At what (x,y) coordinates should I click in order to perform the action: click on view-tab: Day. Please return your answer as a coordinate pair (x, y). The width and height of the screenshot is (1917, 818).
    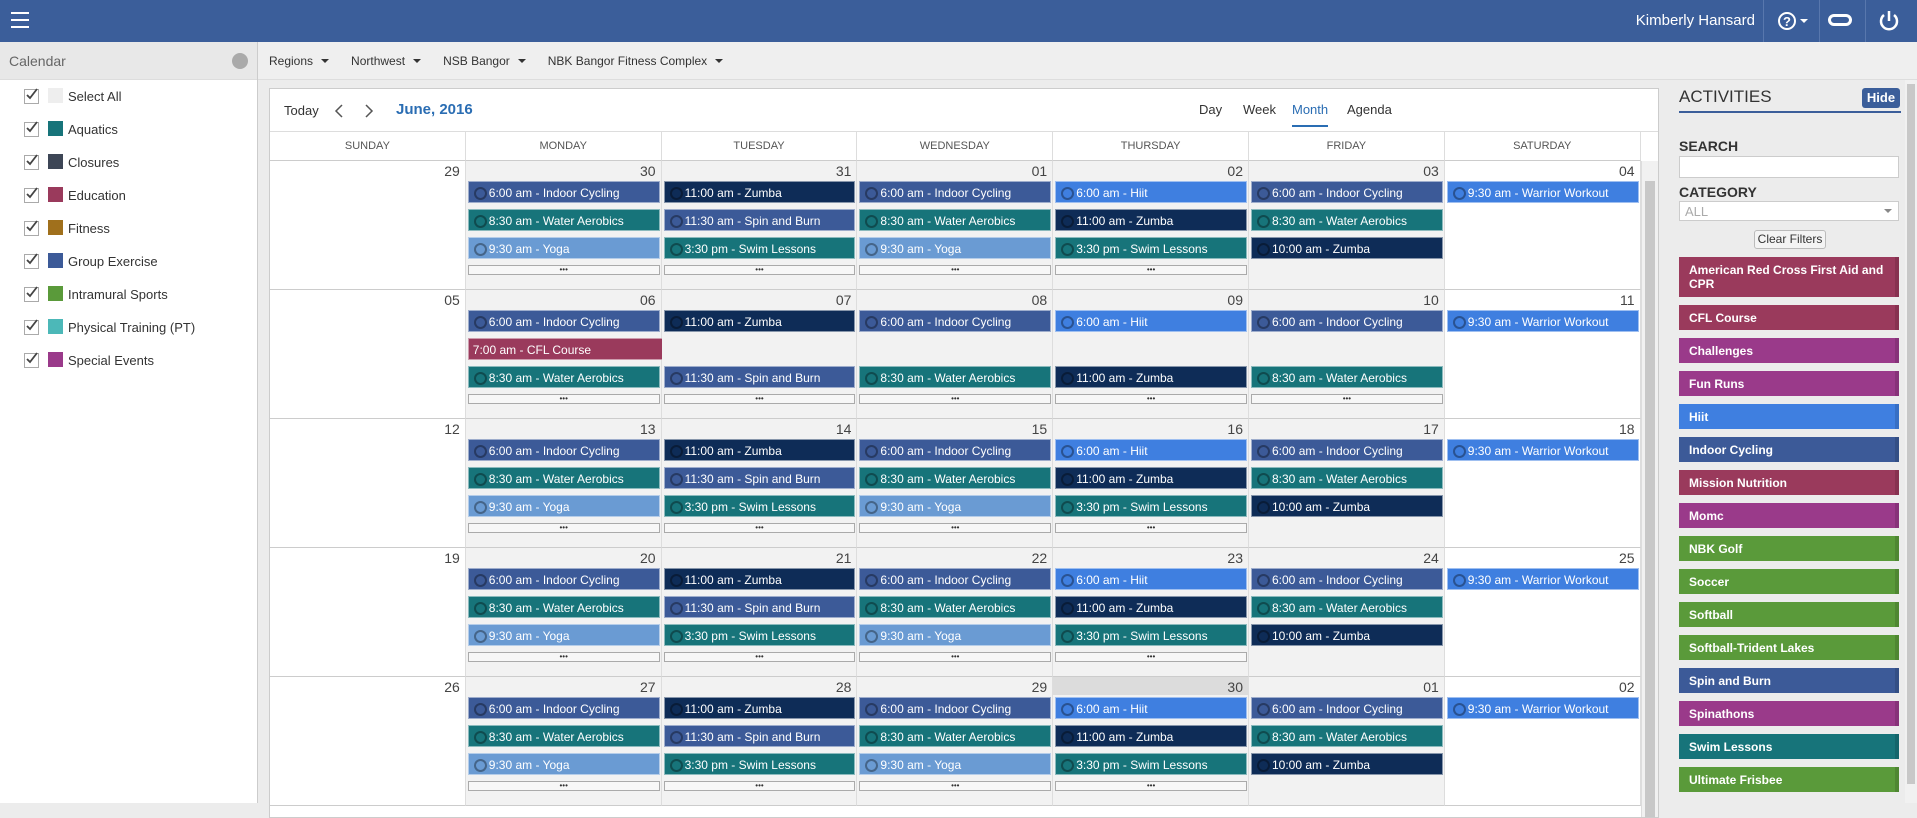
    Looking at the image, I should click on (1211, 109).